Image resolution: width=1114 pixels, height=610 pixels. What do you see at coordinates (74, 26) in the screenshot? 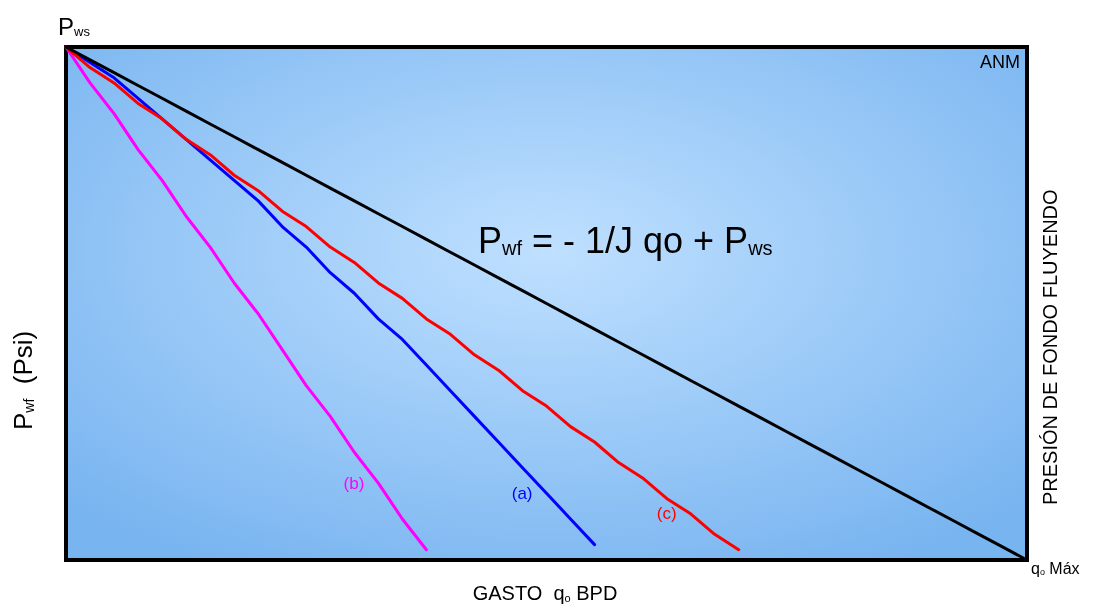
I see `text: Pws` at bounding box center [74, 26].